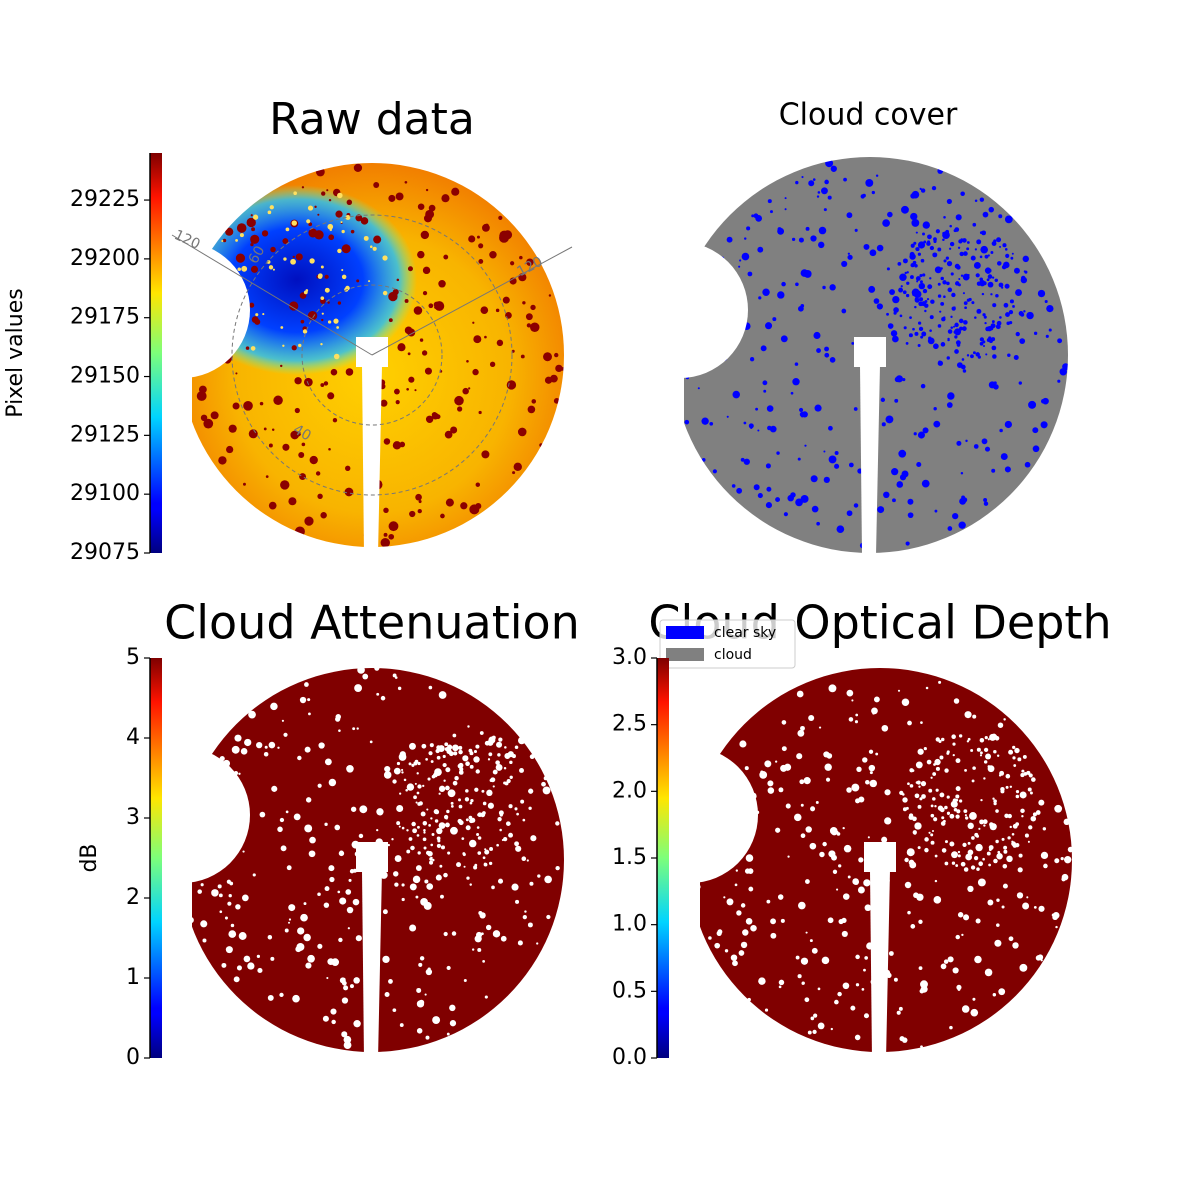  I want to click on colorbar-tick-label: 29200, so click(105, 258).